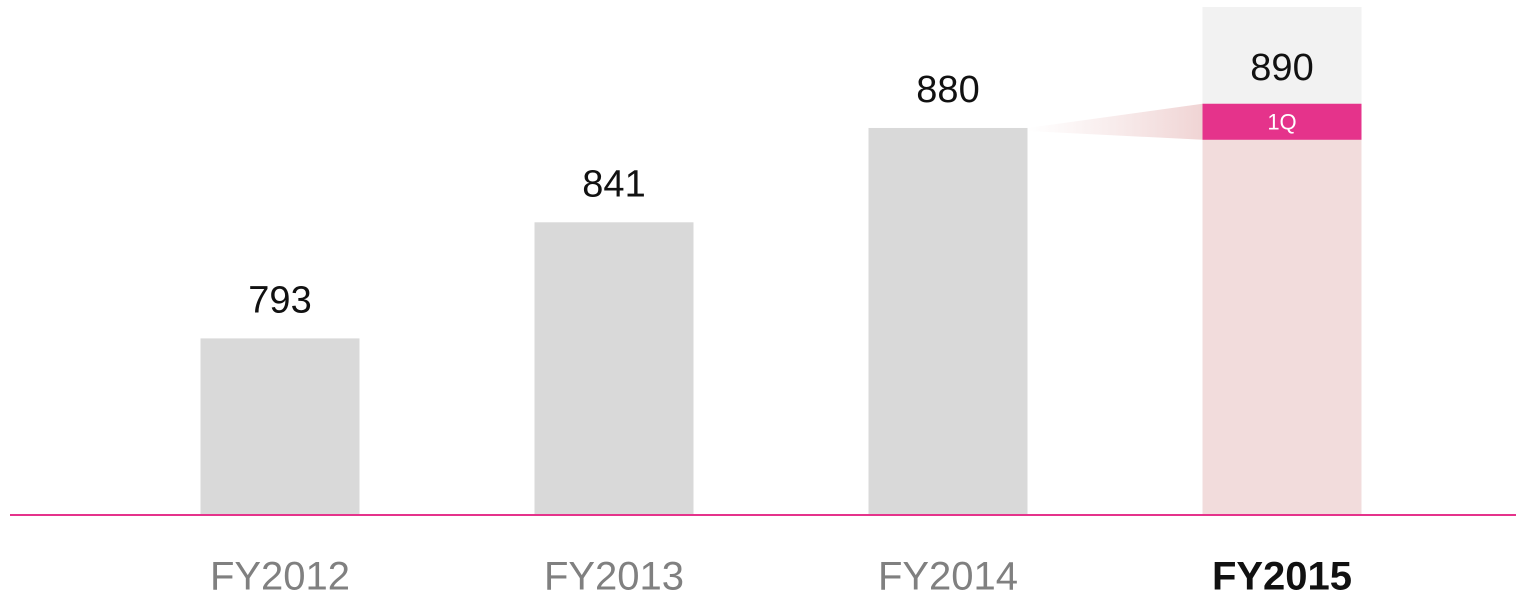  What do you see at coordinates (280, 577) in the screenshot?
I see `x-tick-label: FY2012` at bounding box center [280, 577].